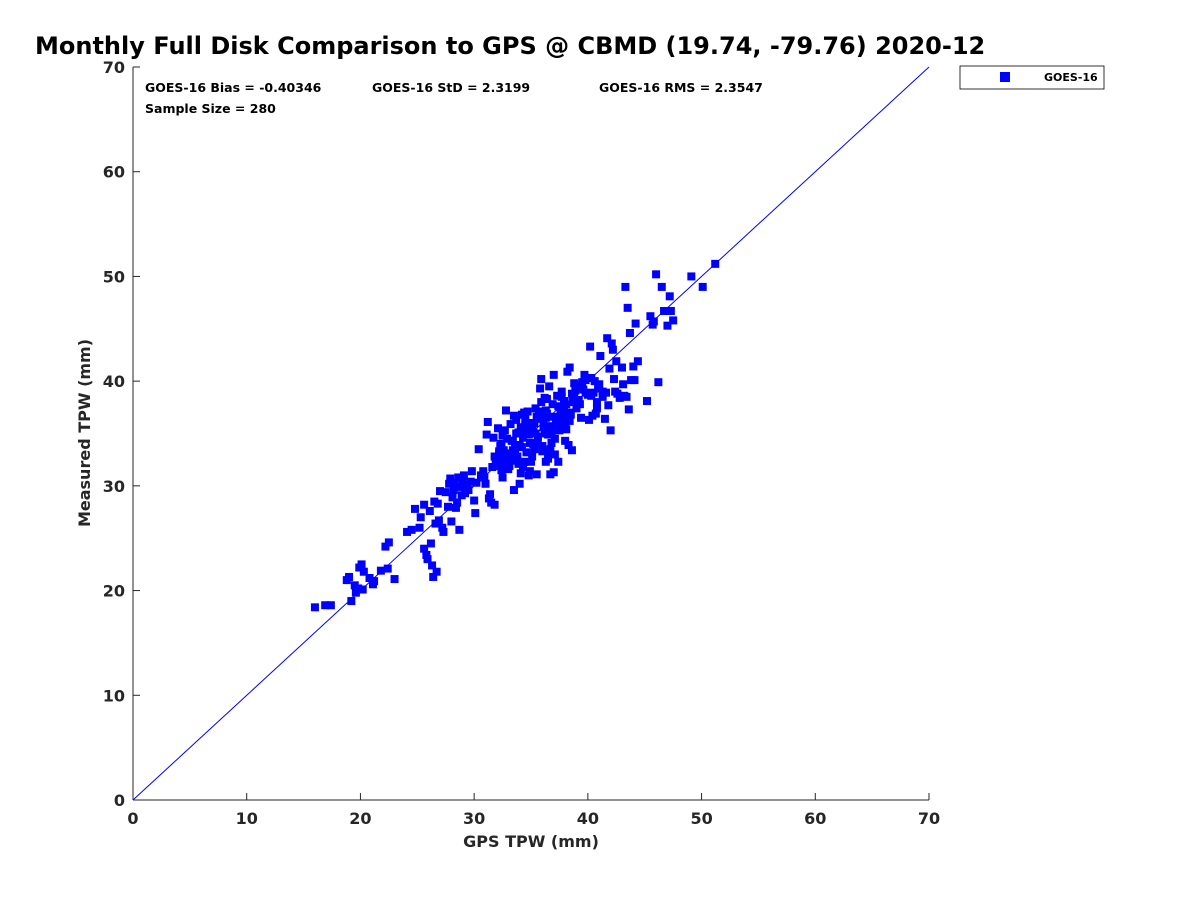  I want to click on data-points, so click(515, 435).